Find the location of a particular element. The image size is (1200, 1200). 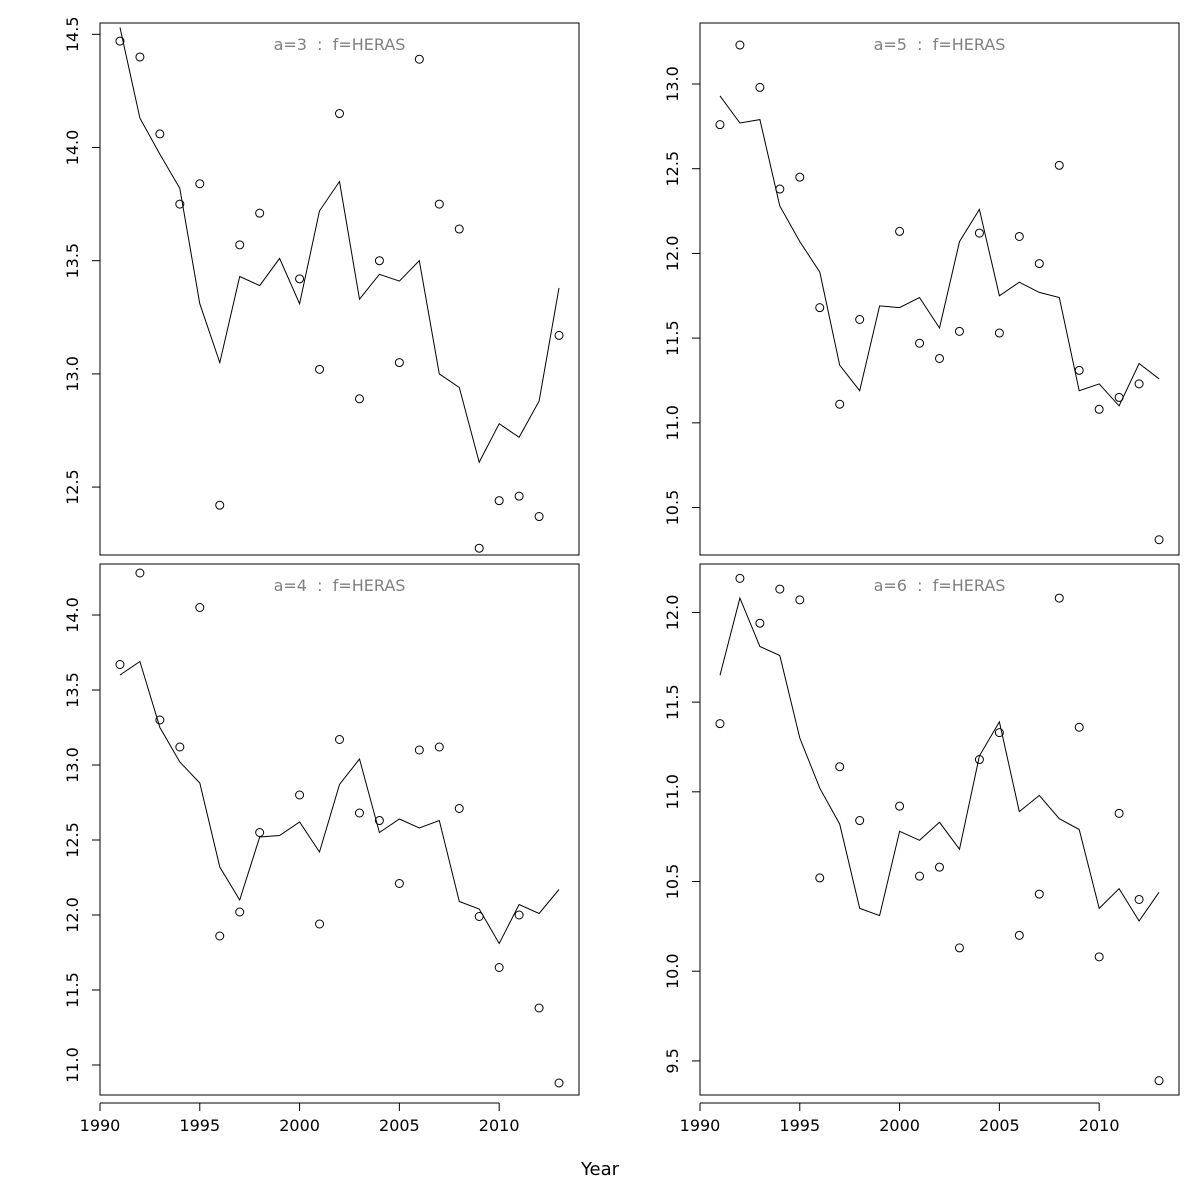

a5-fitted-line is located at coordinates (939, 251).